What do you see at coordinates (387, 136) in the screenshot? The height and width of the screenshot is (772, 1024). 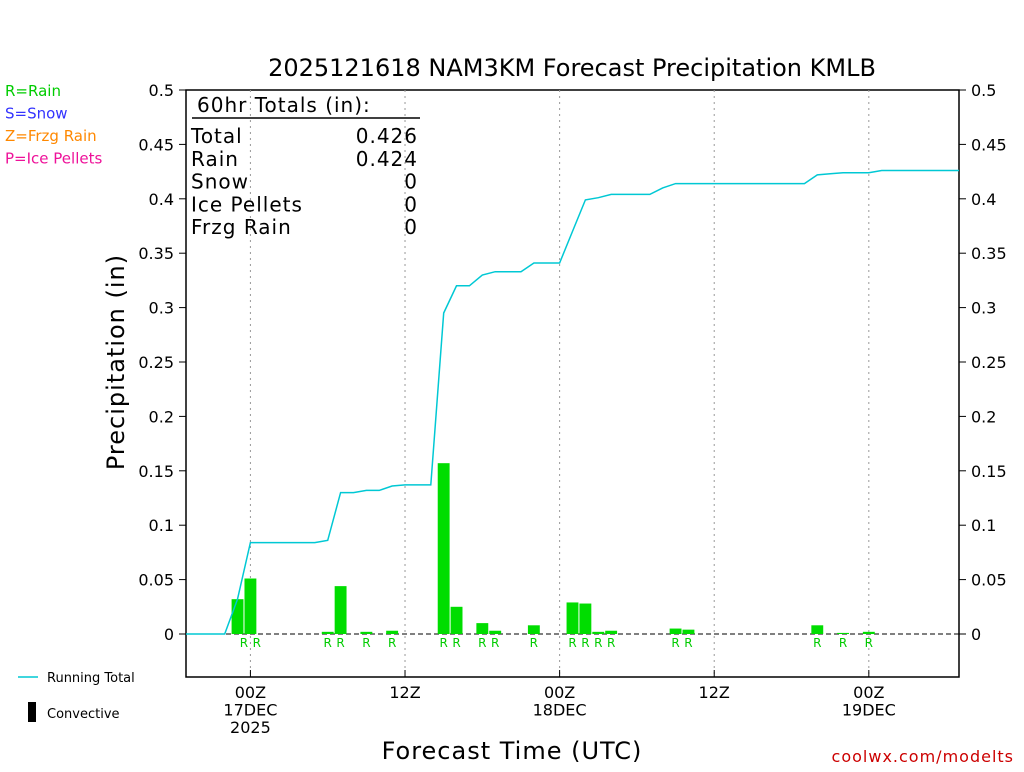 I see `totals-value: 0.426` at bounding box center [387, 136].